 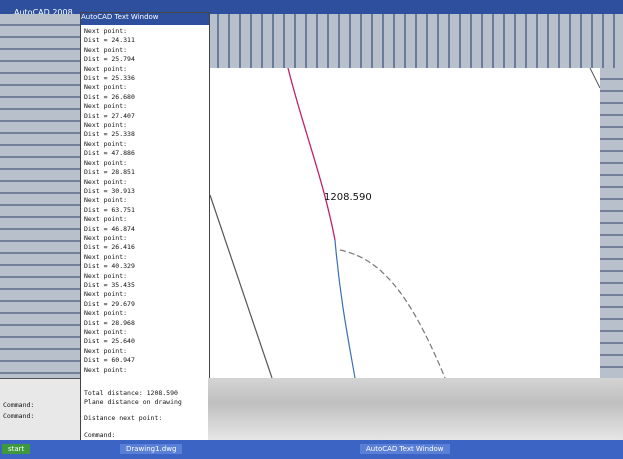 What do you see at coordinates (109, 360) in the screenshot?
I see `log-line: Dist = 60.947` at bounding box center [109, 360].